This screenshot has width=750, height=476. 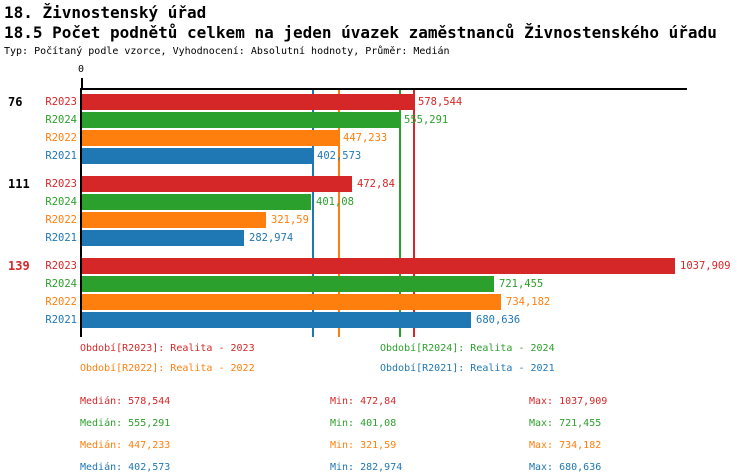 I want to click on bar-r2024-g139, so click(x=288, y=284).